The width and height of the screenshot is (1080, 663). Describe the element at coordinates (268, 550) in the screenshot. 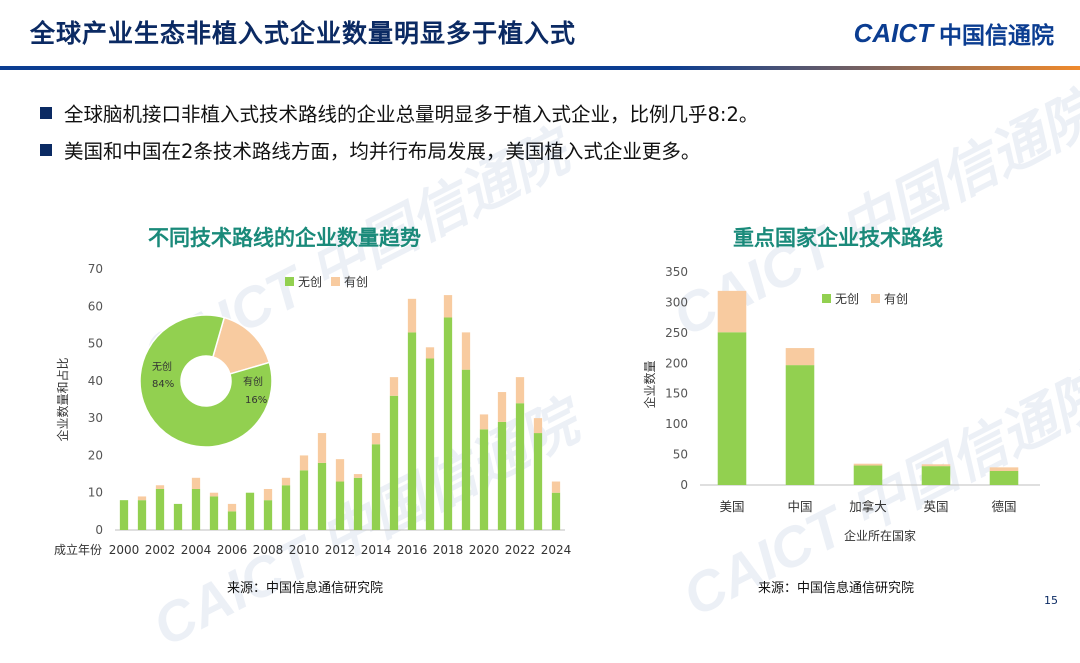

I see `x-tick-label: 2008` at that location.